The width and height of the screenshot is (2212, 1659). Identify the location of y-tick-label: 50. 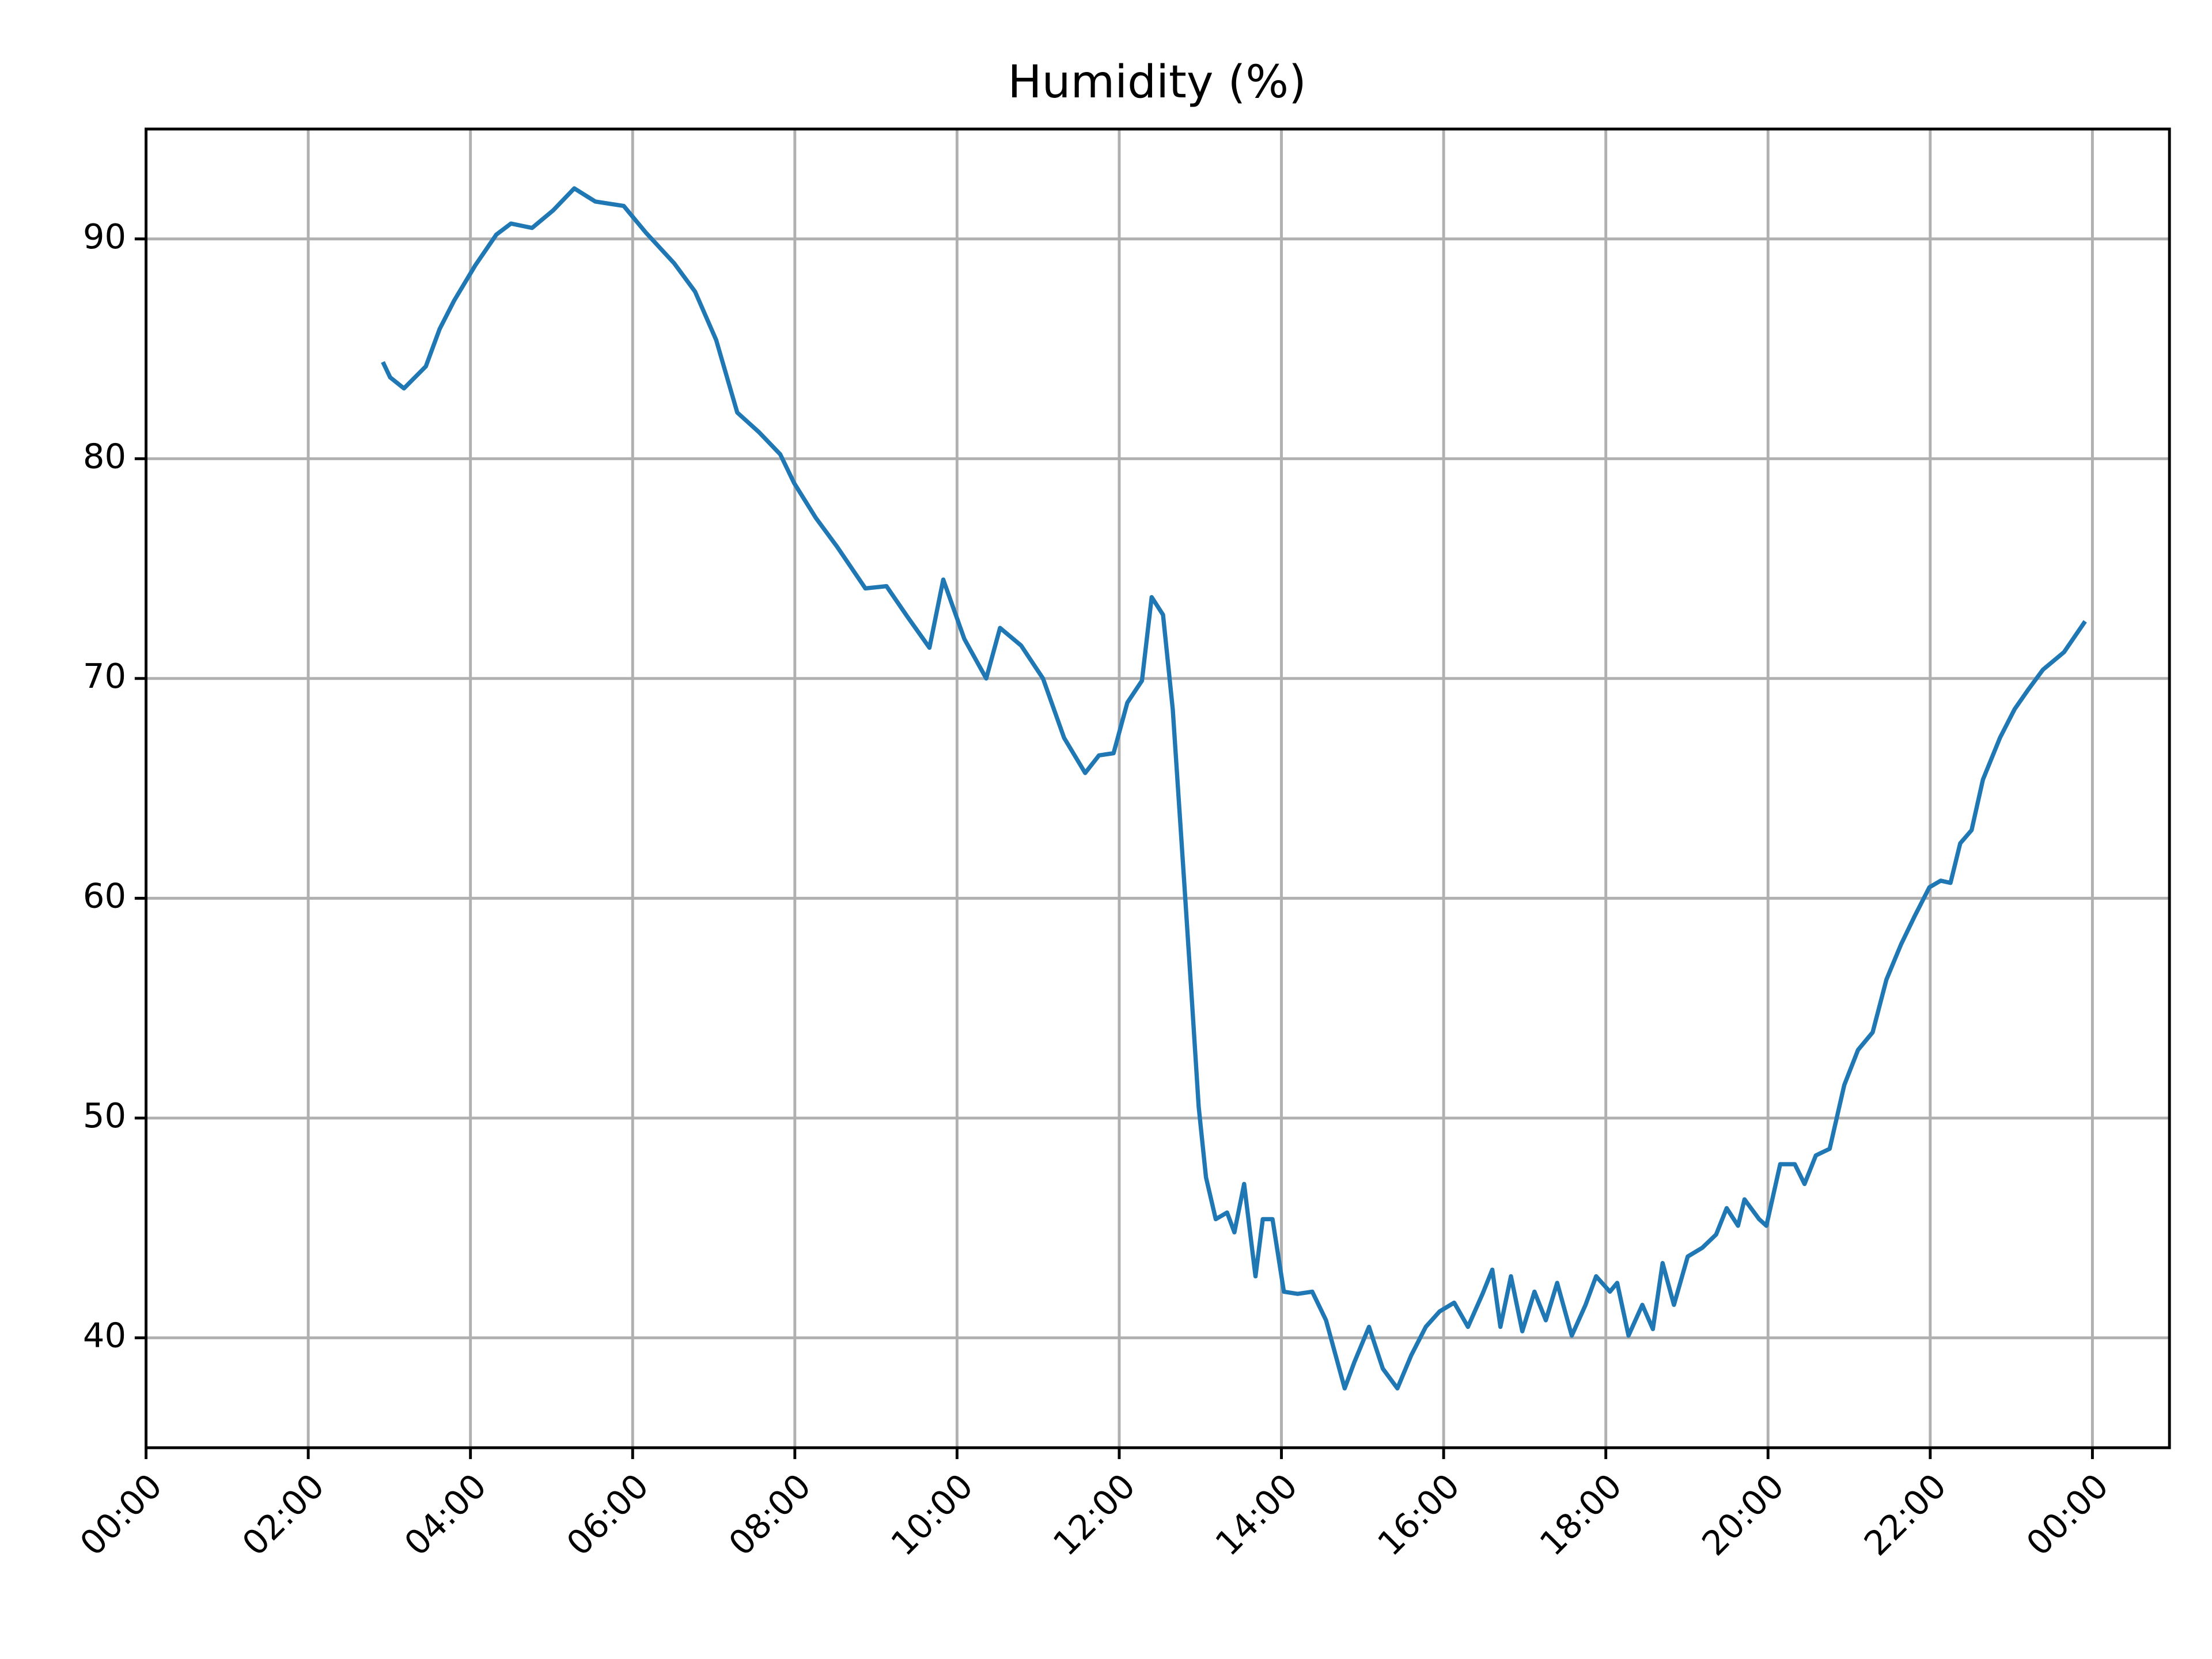
(104, 1115).